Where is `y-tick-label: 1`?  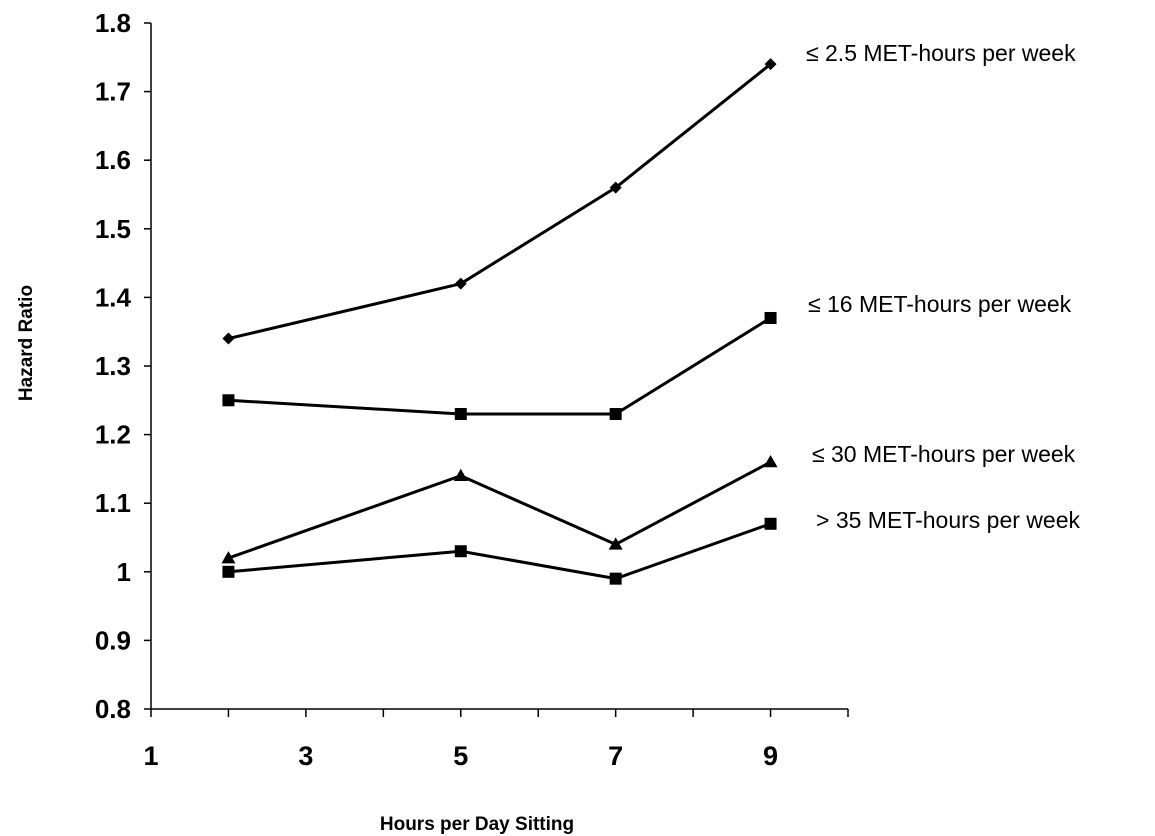
y-tick-label: 1 is located at coordinates (124, 572).